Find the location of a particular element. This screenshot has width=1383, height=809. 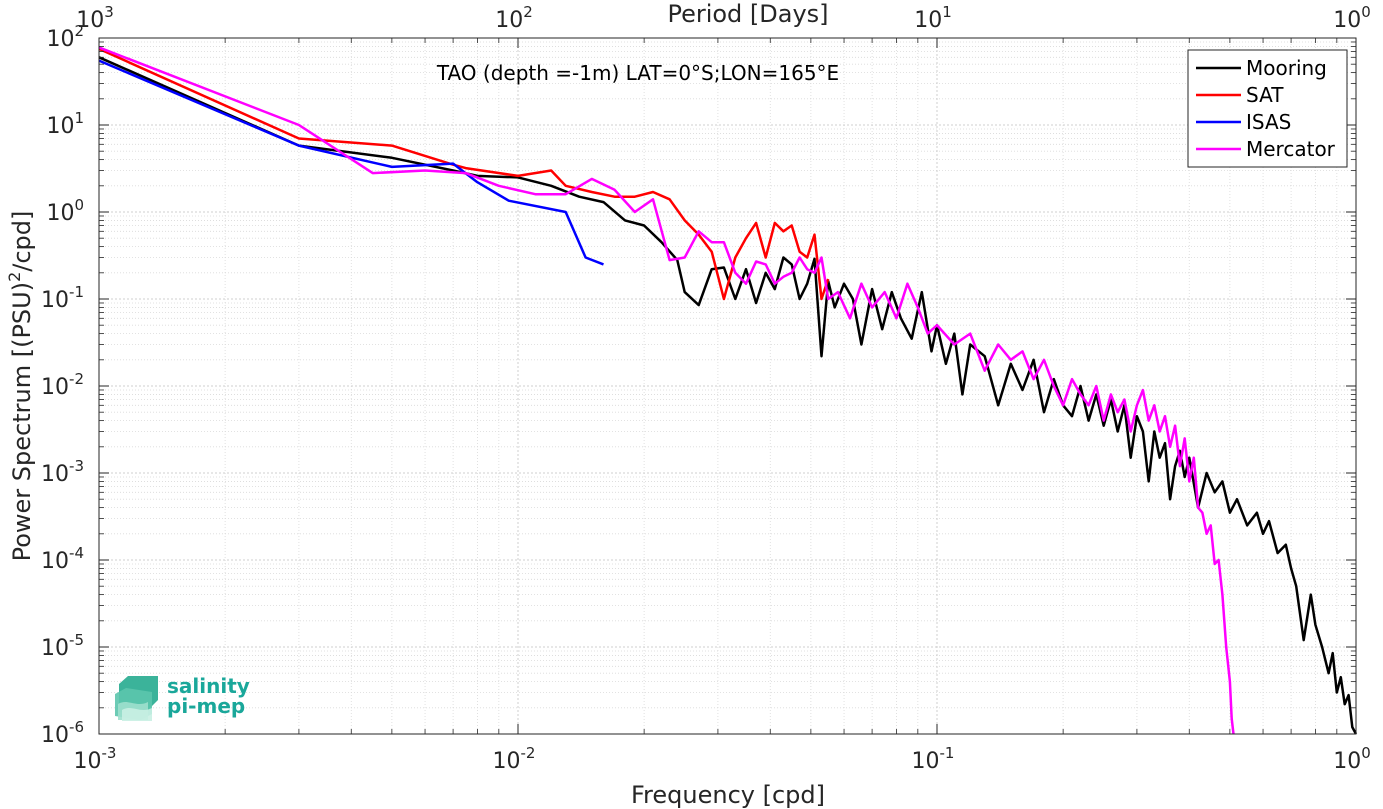

chart-title: TAO (depth =-1m) LAT=0°S;LON=165°E is located at coordinates (637, 73).